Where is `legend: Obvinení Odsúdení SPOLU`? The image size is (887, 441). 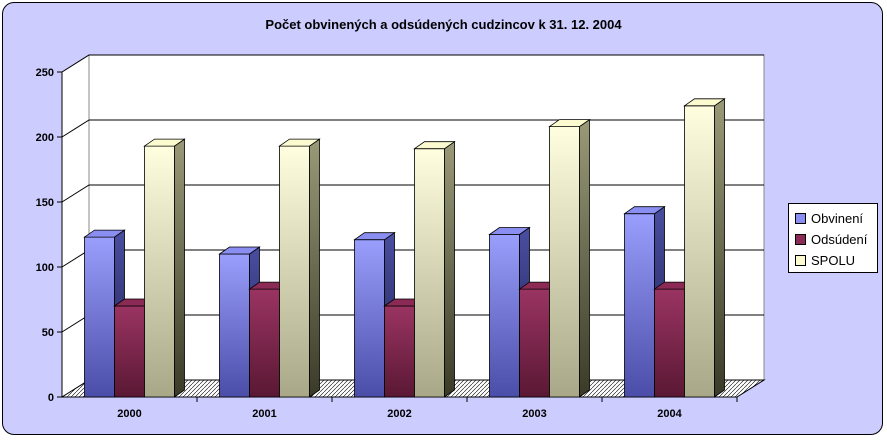 legend: Obvinení Odsúdení SPOLU is located at coordinates (833, 238).